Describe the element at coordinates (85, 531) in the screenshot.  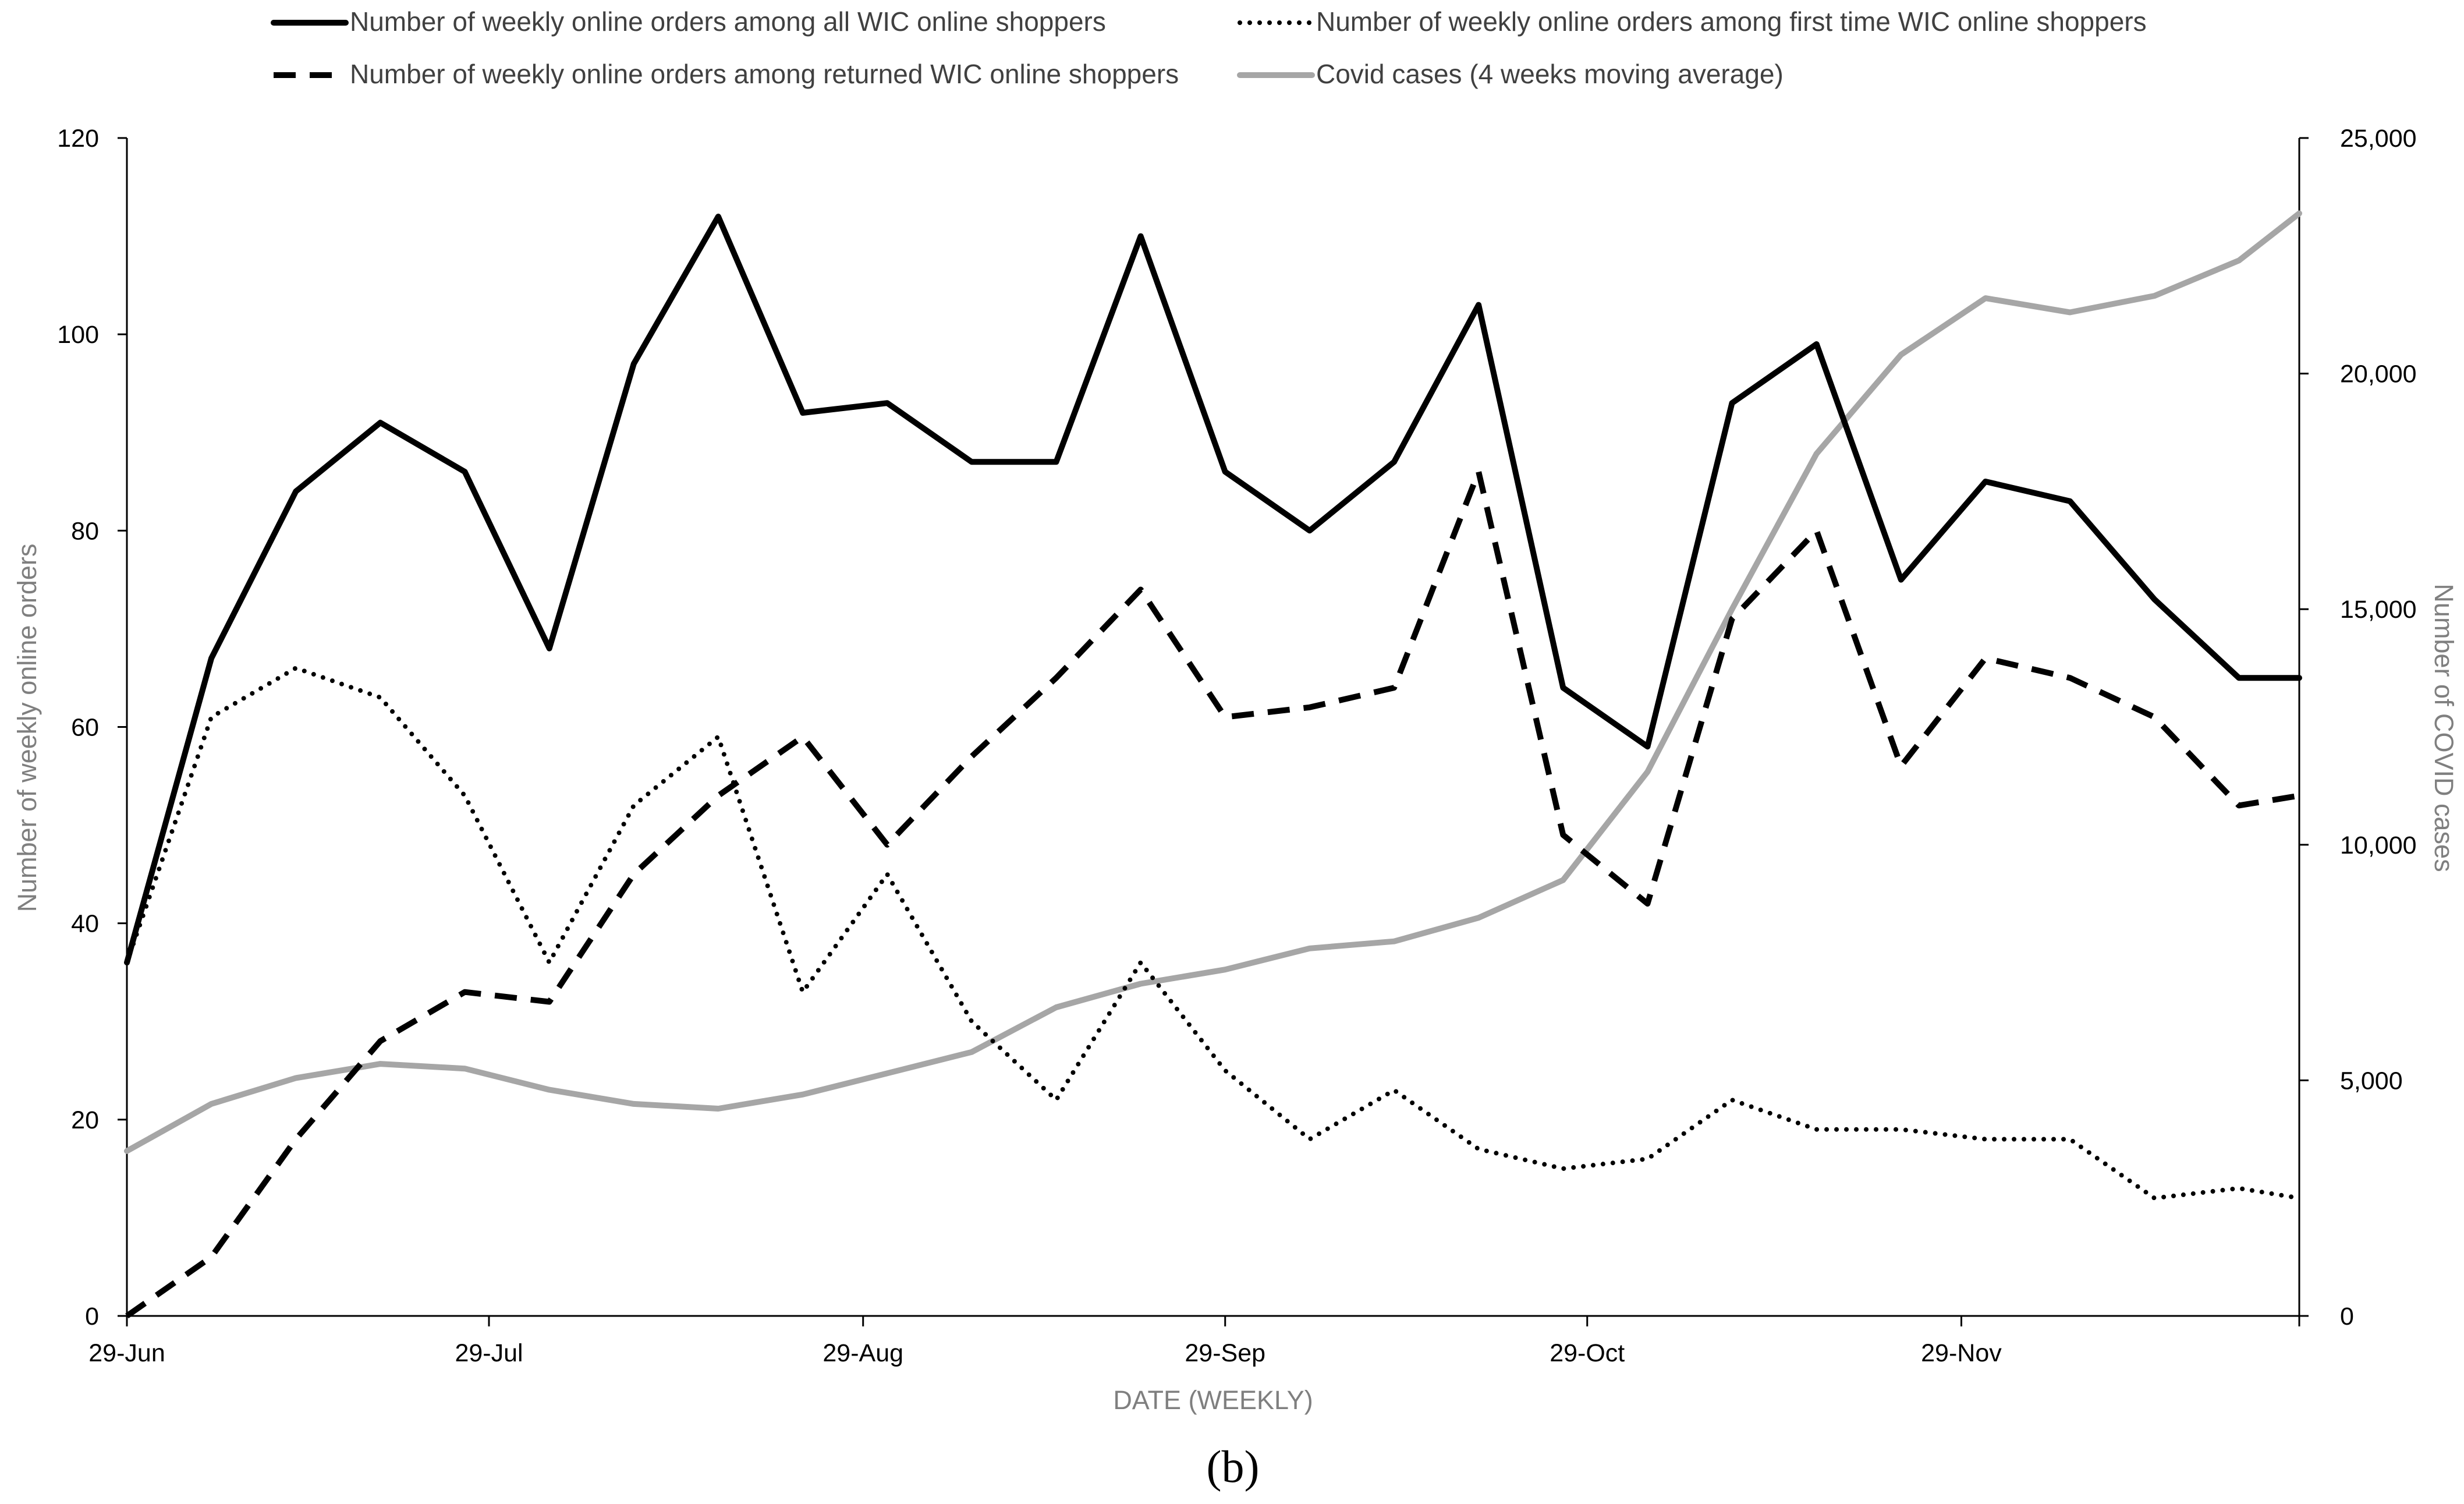
I see `y-tick-label: 80` at that location.